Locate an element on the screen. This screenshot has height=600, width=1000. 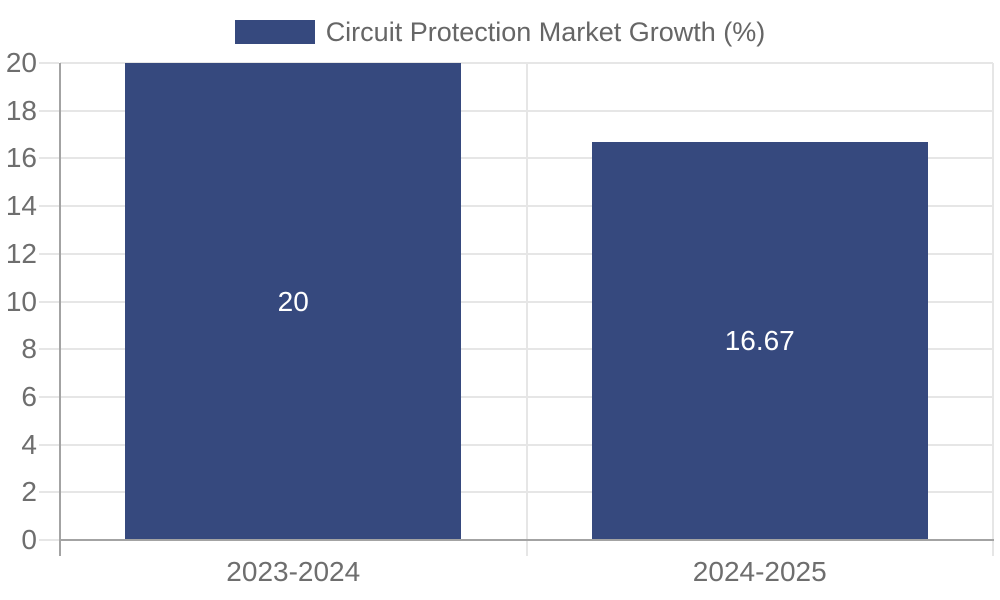
x-axis-line is located at coordinates (526, 540).